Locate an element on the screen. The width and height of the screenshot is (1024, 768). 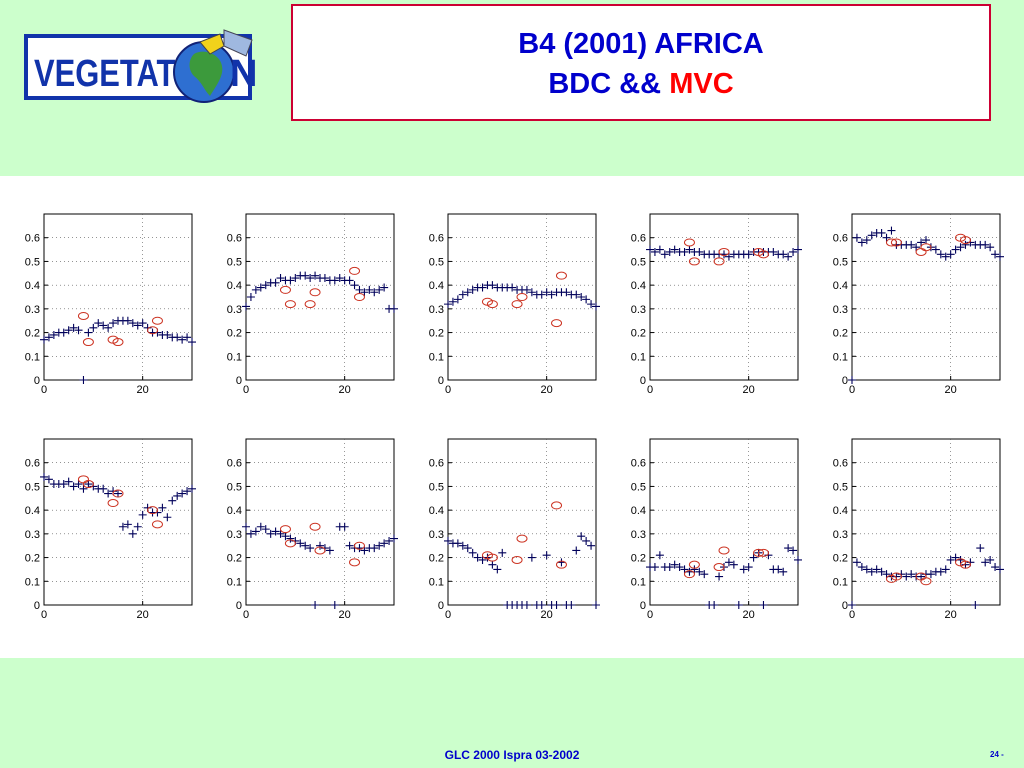
logo-text-end: N is located at coordinates (243, 74).